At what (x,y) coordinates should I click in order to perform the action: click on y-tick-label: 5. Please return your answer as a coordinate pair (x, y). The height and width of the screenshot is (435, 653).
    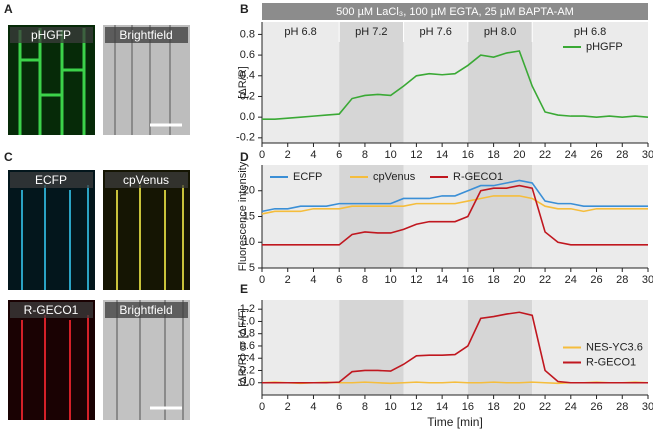
    Looking at the image, I should click on (252, 268).